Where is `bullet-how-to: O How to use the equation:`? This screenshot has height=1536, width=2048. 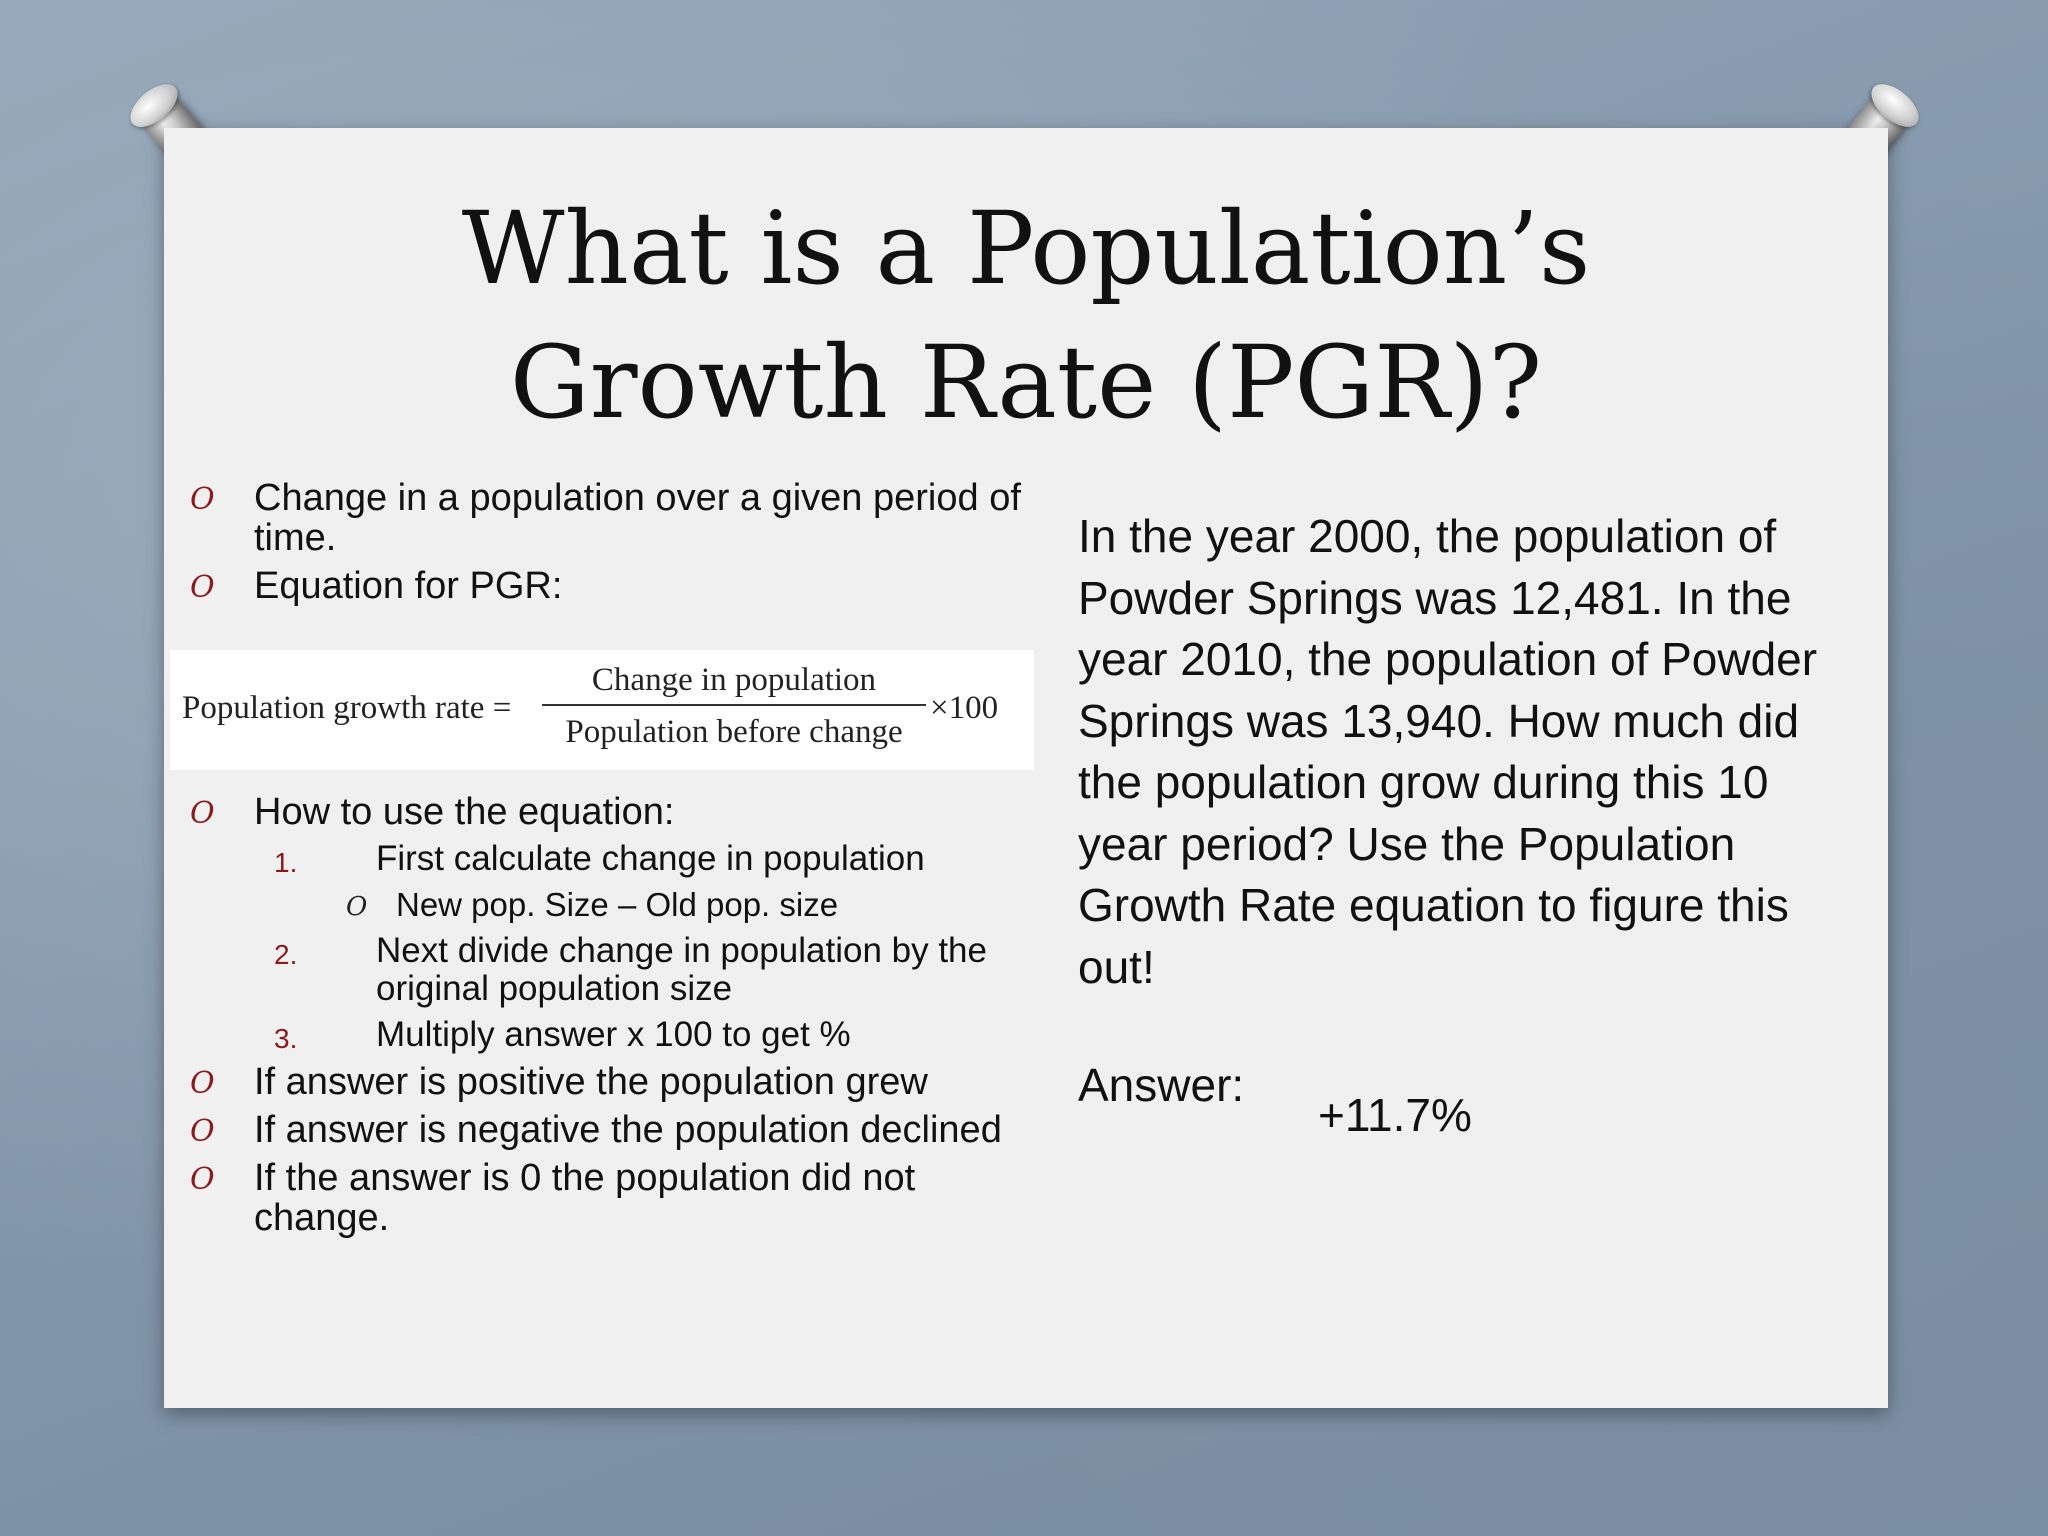 bullet-how-to: O How to use the equation: is located at coordinates (620, 812).